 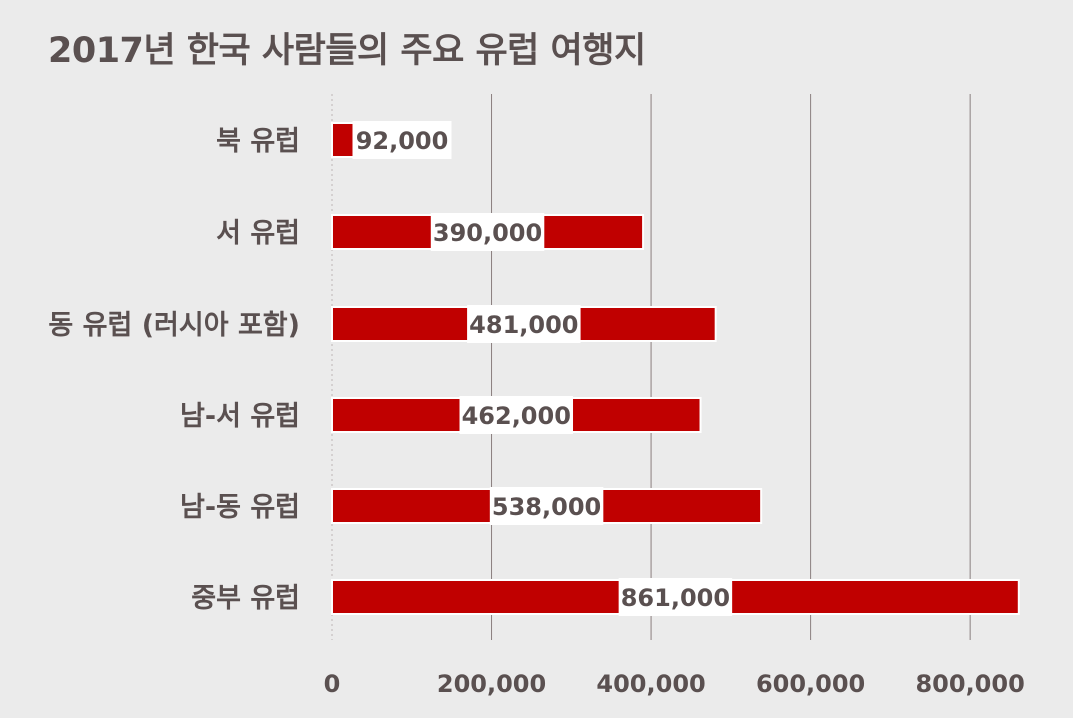 I want to click on category-label: 남-동 유럽, so click(x=240, y=507).